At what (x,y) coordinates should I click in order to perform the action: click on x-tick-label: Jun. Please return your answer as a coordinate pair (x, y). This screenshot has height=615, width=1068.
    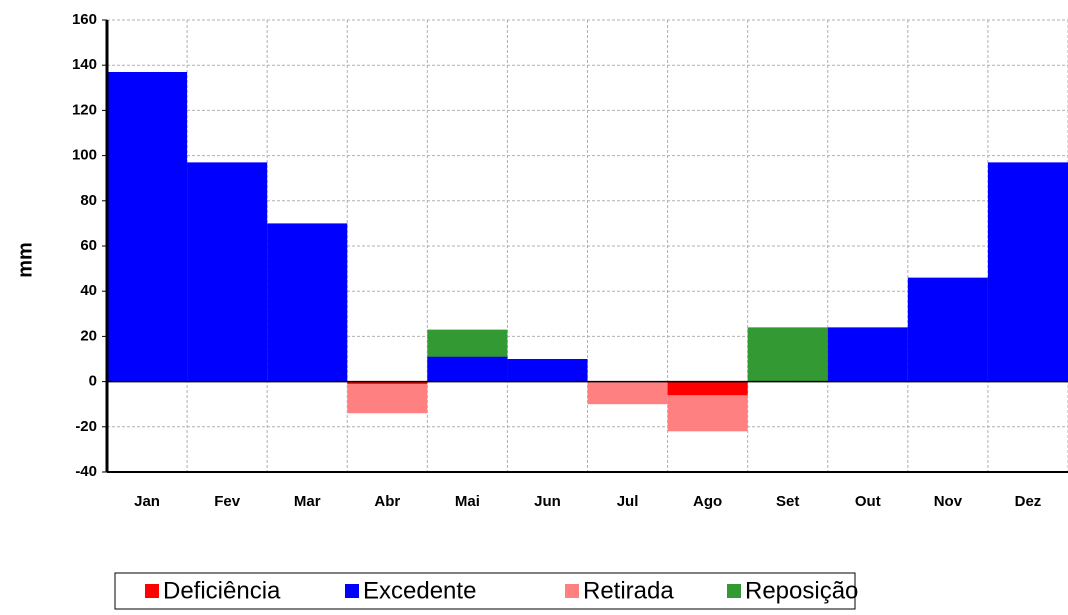
    Looking at the image, I should click on (547, 501).